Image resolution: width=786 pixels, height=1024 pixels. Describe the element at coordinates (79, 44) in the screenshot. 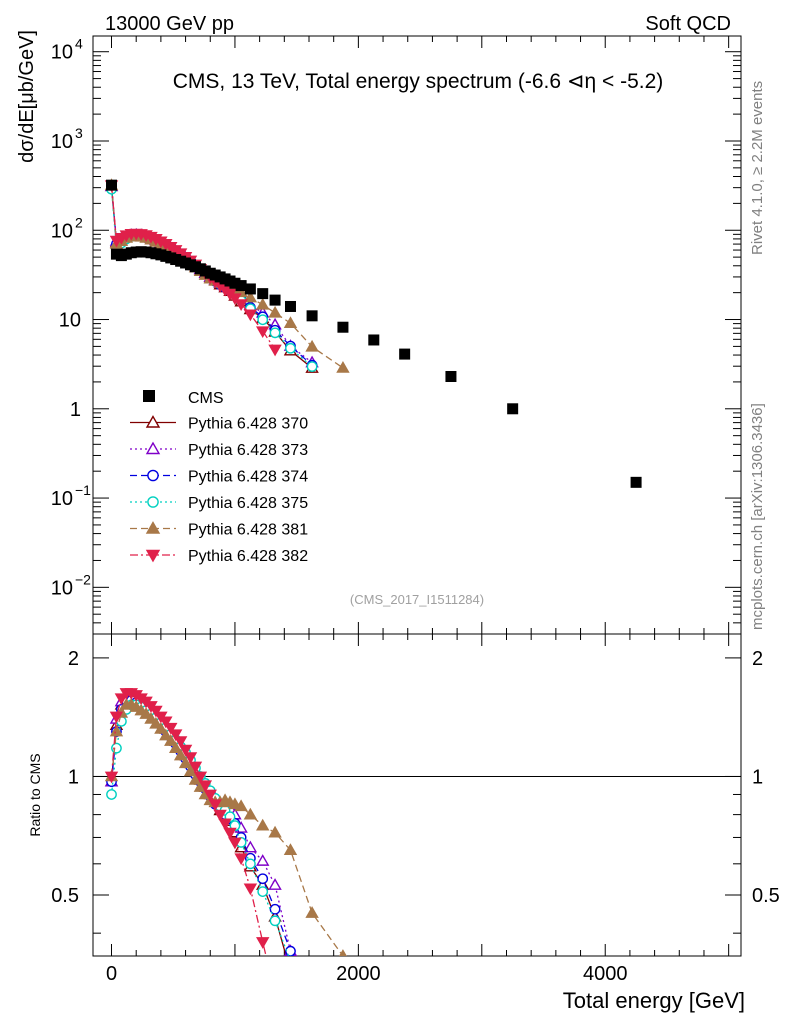

I see `y-tick-exponent: 4` at that location.